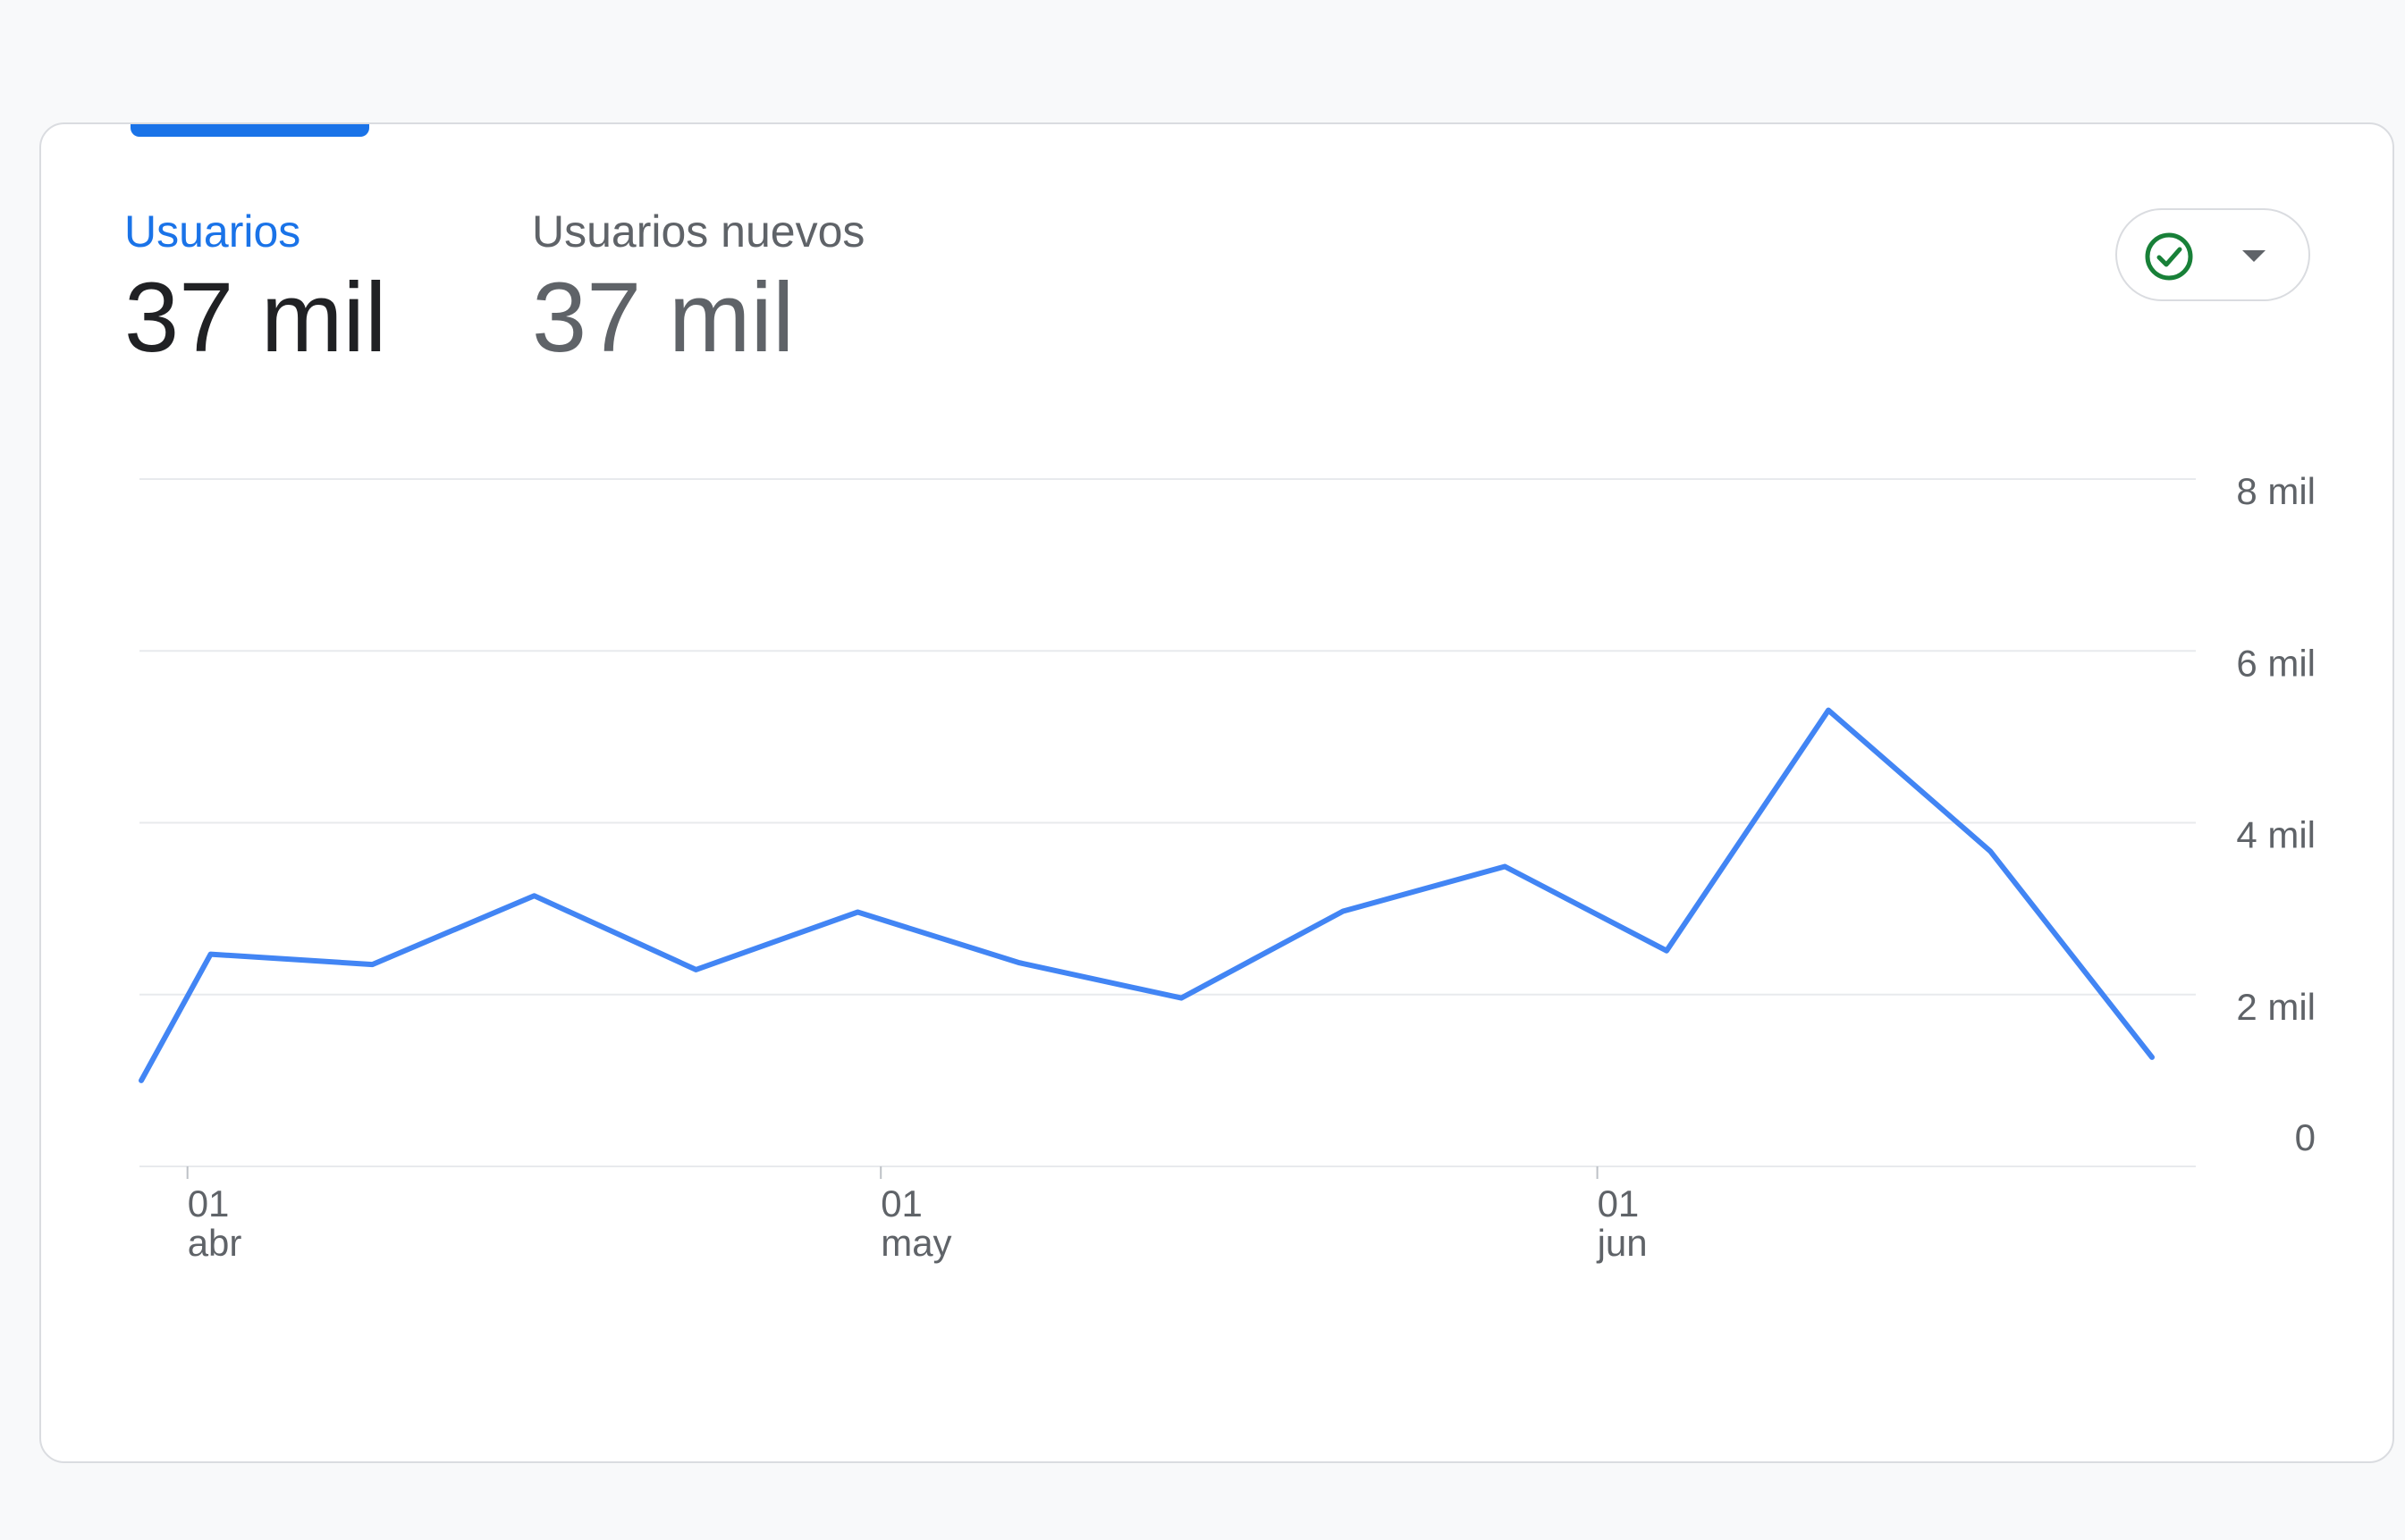  I want to click on check-circle-icon, so click(2169, 256).